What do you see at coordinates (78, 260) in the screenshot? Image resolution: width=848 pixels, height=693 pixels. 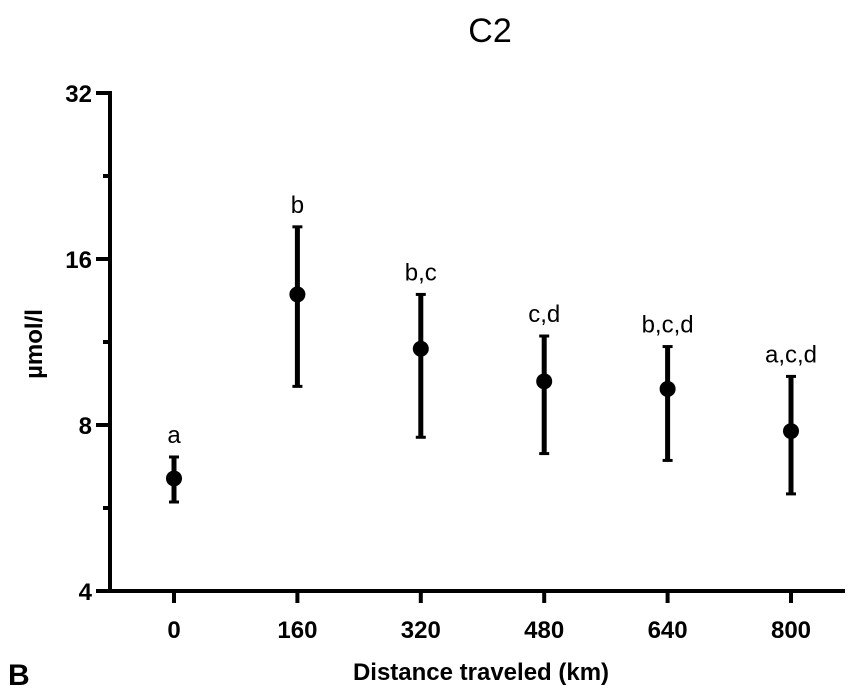 I see `y-tick-label: 16` at bounding box center [78, 260].